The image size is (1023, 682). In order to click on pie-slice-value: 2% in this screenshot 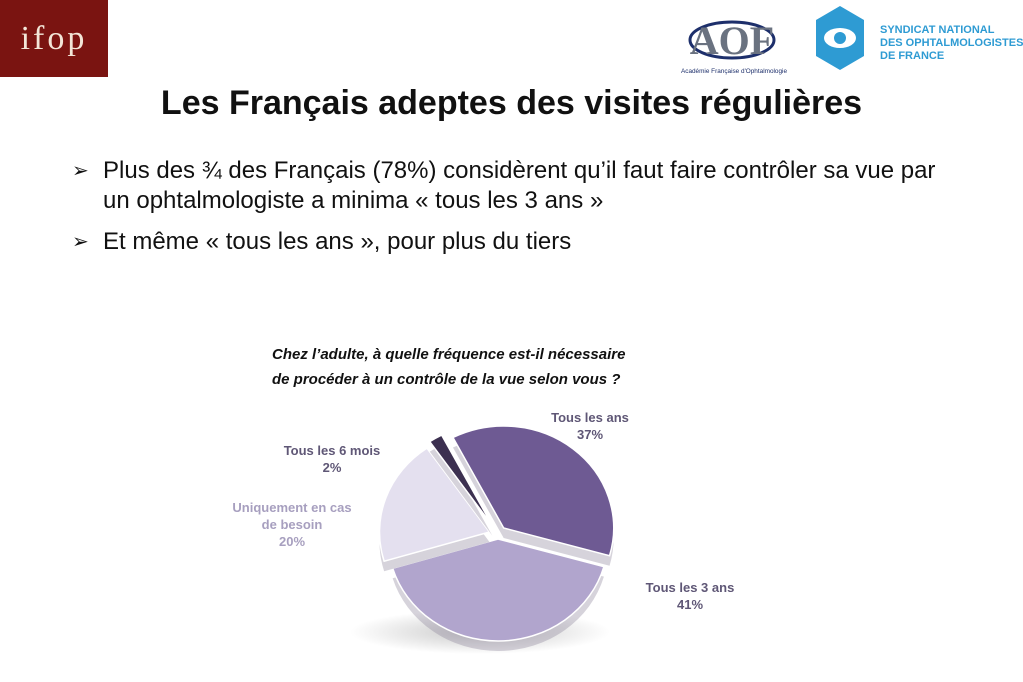, I will do `click(332, 467)`.